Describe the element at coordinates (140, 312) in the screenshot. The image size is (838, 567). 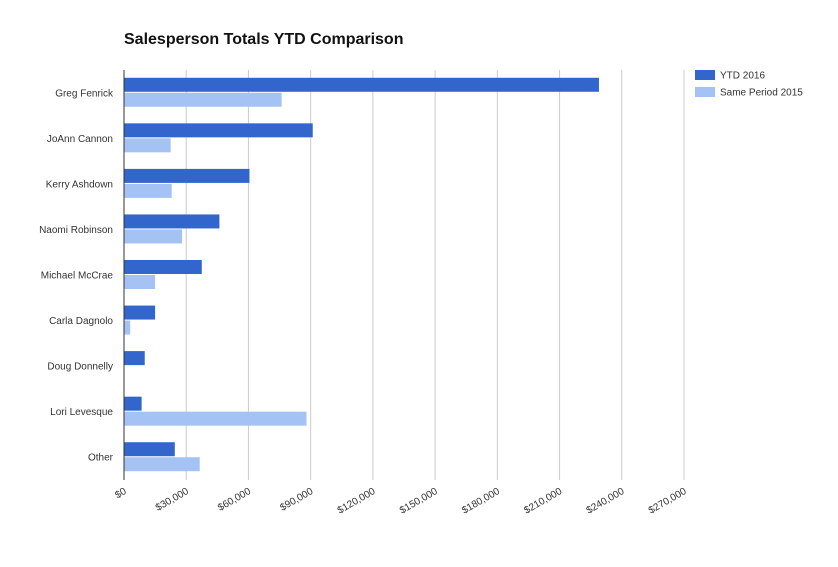
I see `bar-ytd-2016-carla-dagnolo` at that location.